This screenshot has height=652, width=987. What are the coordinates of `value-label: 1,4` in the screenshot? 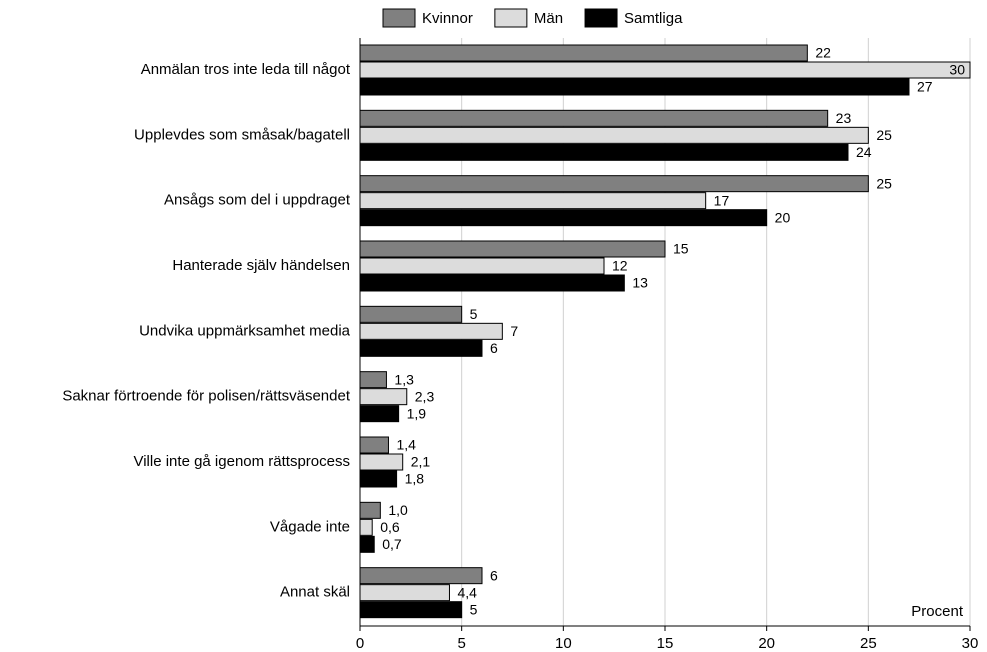 It's located at (406, 445).